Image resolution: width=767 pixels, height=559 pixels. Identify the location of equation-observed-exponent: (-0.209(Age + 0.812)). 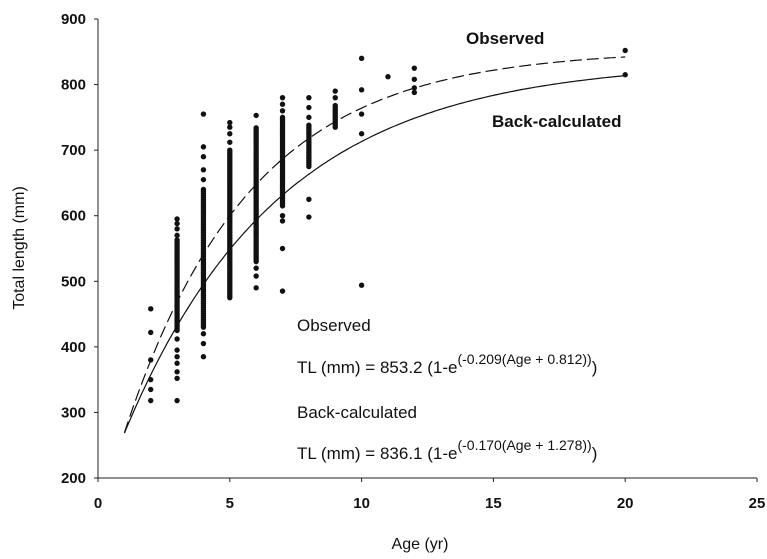
(524, 359).